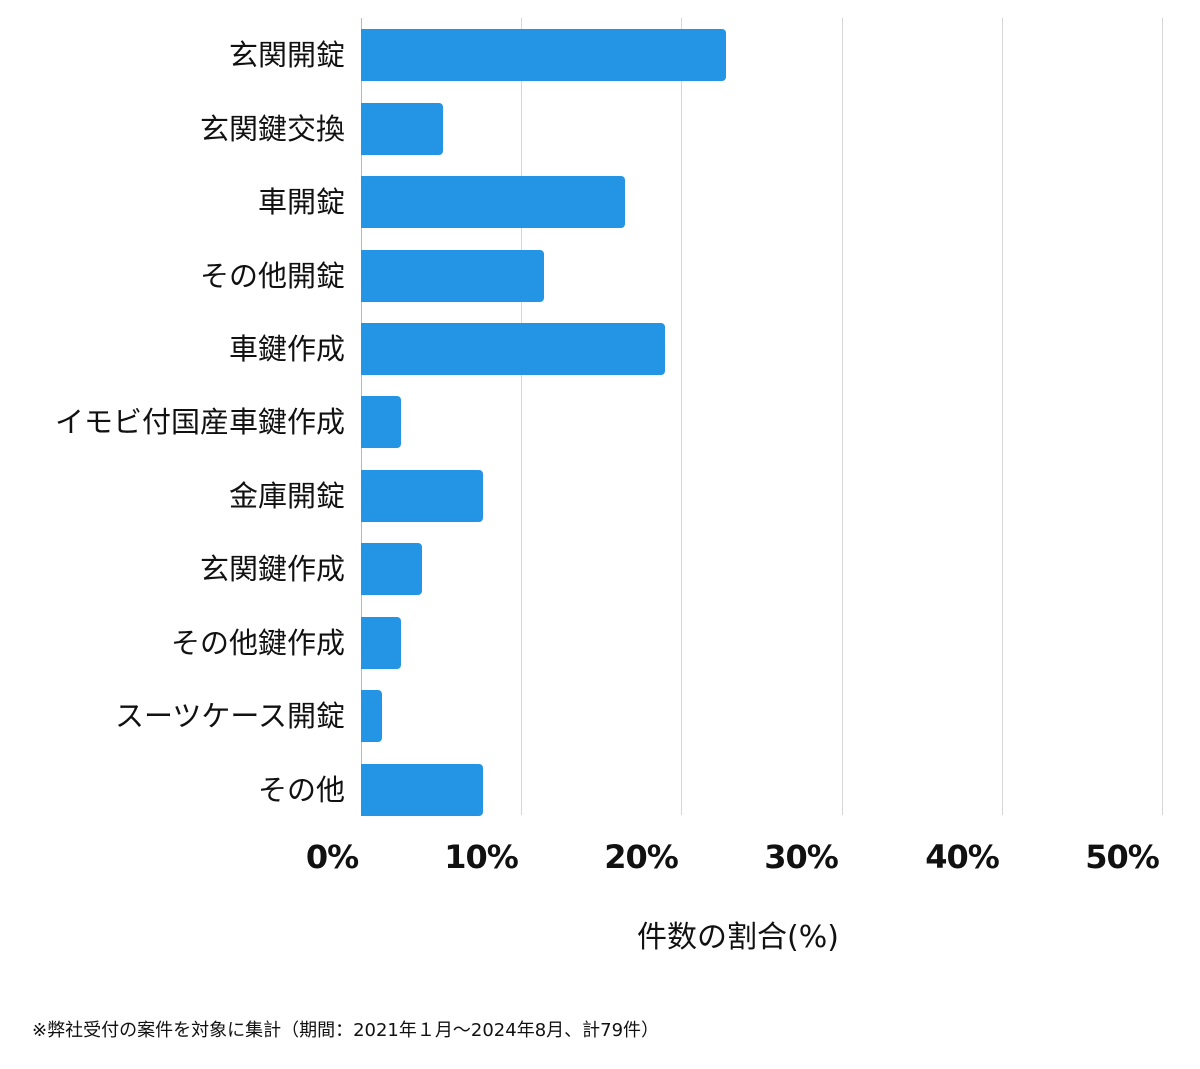 The image size is (1200, 1069). I want to click on category-label: 玄関開錠, so click(286, 55).